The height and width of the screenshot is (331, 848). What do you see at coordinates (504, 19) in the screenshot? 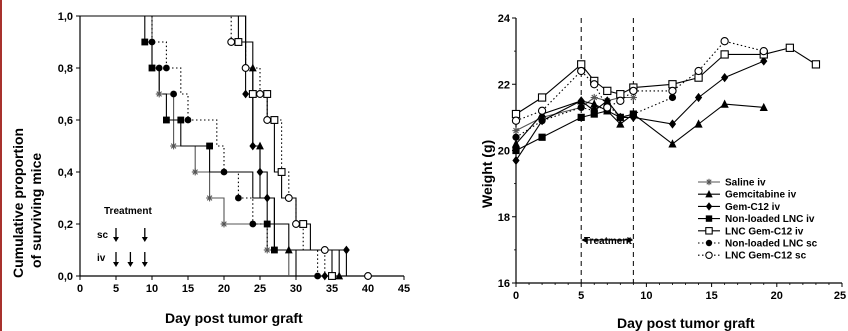
I see `weight-y-tick-label: 24` at bounding box center [504, 19].